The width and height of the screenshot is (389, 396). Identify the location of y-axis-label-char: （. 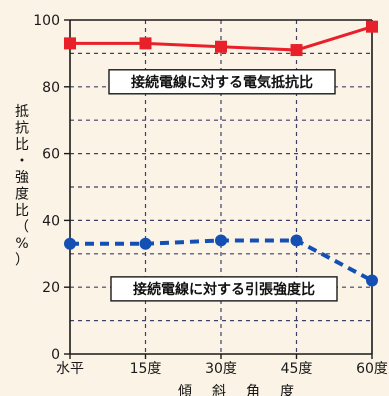
(22, 228).